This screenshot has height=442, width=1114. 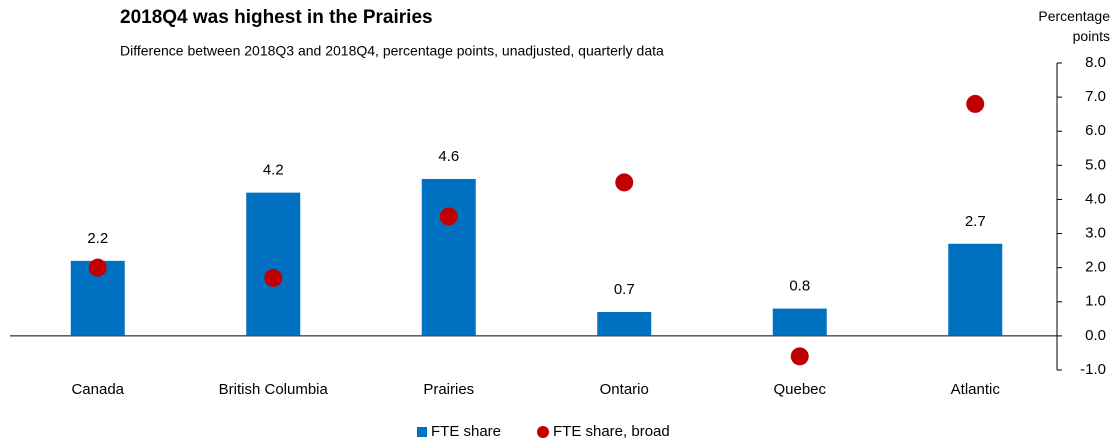 What do you see at coordinates (1095, 267) in the screenshot?
I see `y-tick-label: 2.0` at bounding box center [1095, 267].